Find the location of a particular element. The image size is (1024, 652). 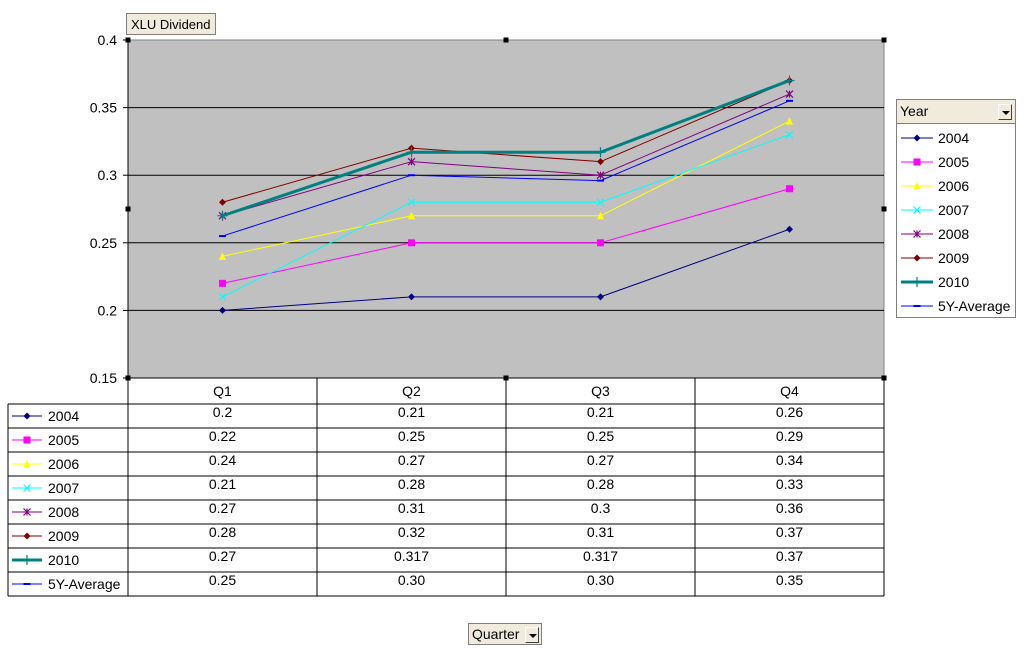

legend-item-2005: 2005 is located at coordinates (956, 162).